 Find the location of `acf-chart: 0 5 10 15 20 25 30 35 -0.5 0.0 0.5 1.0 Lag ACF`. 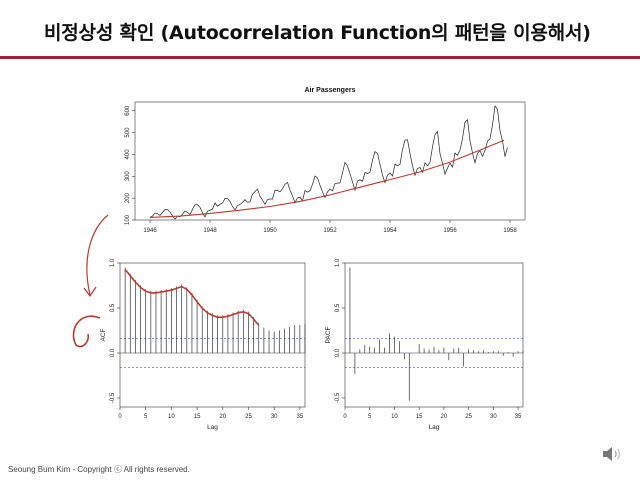

acf-chart: 0 5 10 15 20 25 30 35 -0.5 0.0 0.5 1.0 Lag ACF is located at coordinates (203, 344).